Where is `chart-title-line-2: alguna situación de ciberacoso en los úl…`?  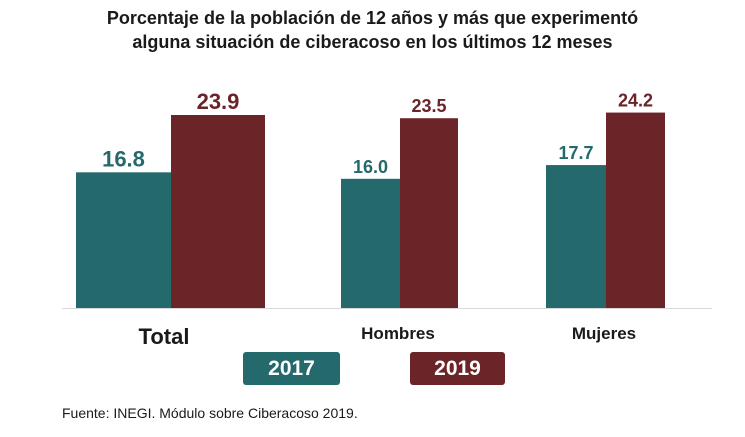 chart-title-line-2: alguna situación de ciberacoso en los úl… is located at coordinates (372, 42).